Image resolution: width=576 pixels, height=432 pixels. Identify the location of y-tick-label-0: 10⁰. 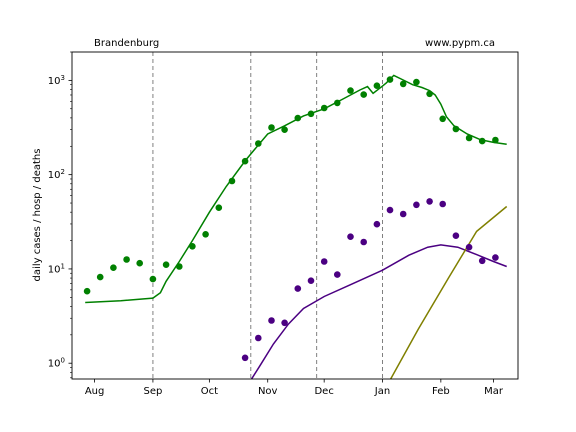
(56, 363).